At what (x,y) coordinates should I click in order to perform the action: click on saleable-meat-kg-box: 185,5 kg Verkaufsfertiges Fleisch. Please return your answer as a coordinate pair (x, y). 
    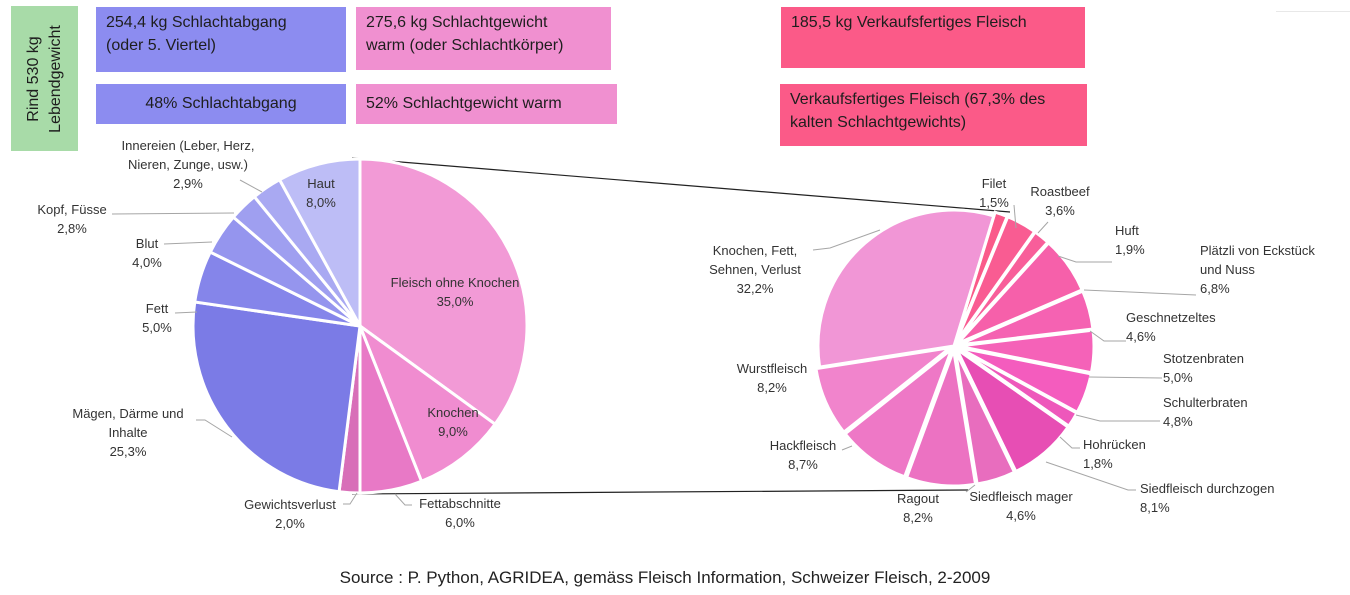
    Looking at the image, I should click on (933, 37).